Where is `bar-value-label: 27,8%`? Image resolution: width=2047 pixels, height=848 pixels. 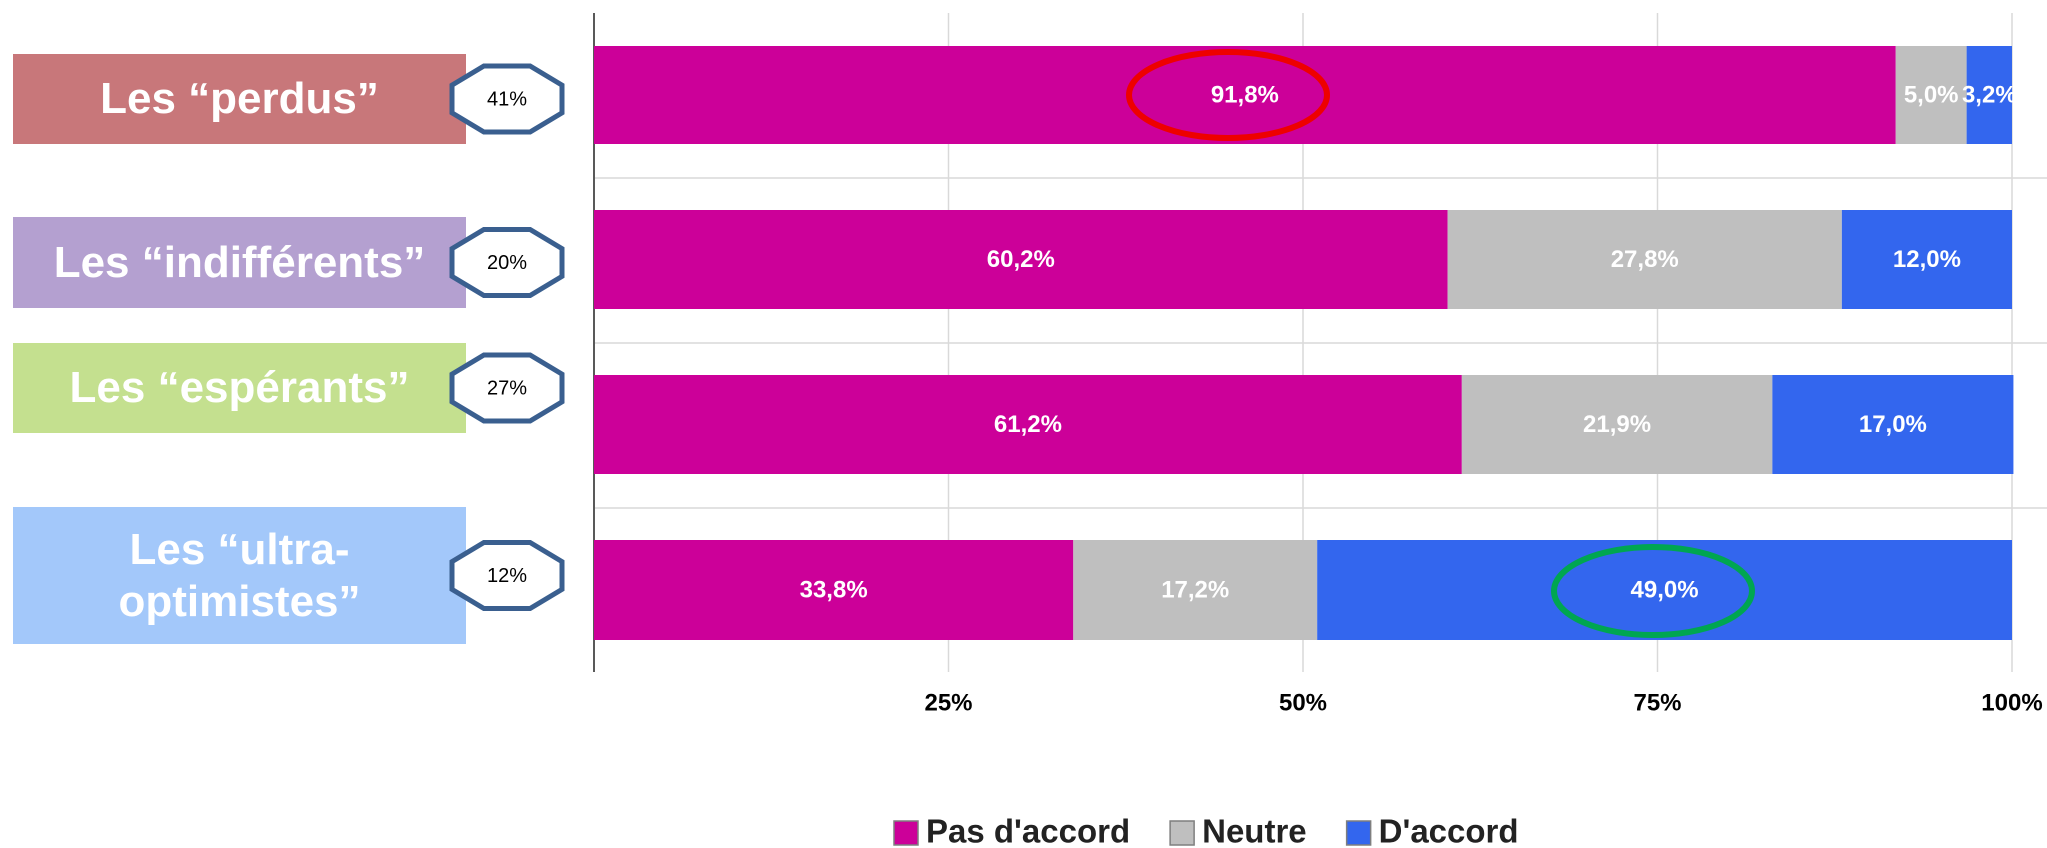
bar-value-label: 27,8% is located at coordinates (1645, 259).